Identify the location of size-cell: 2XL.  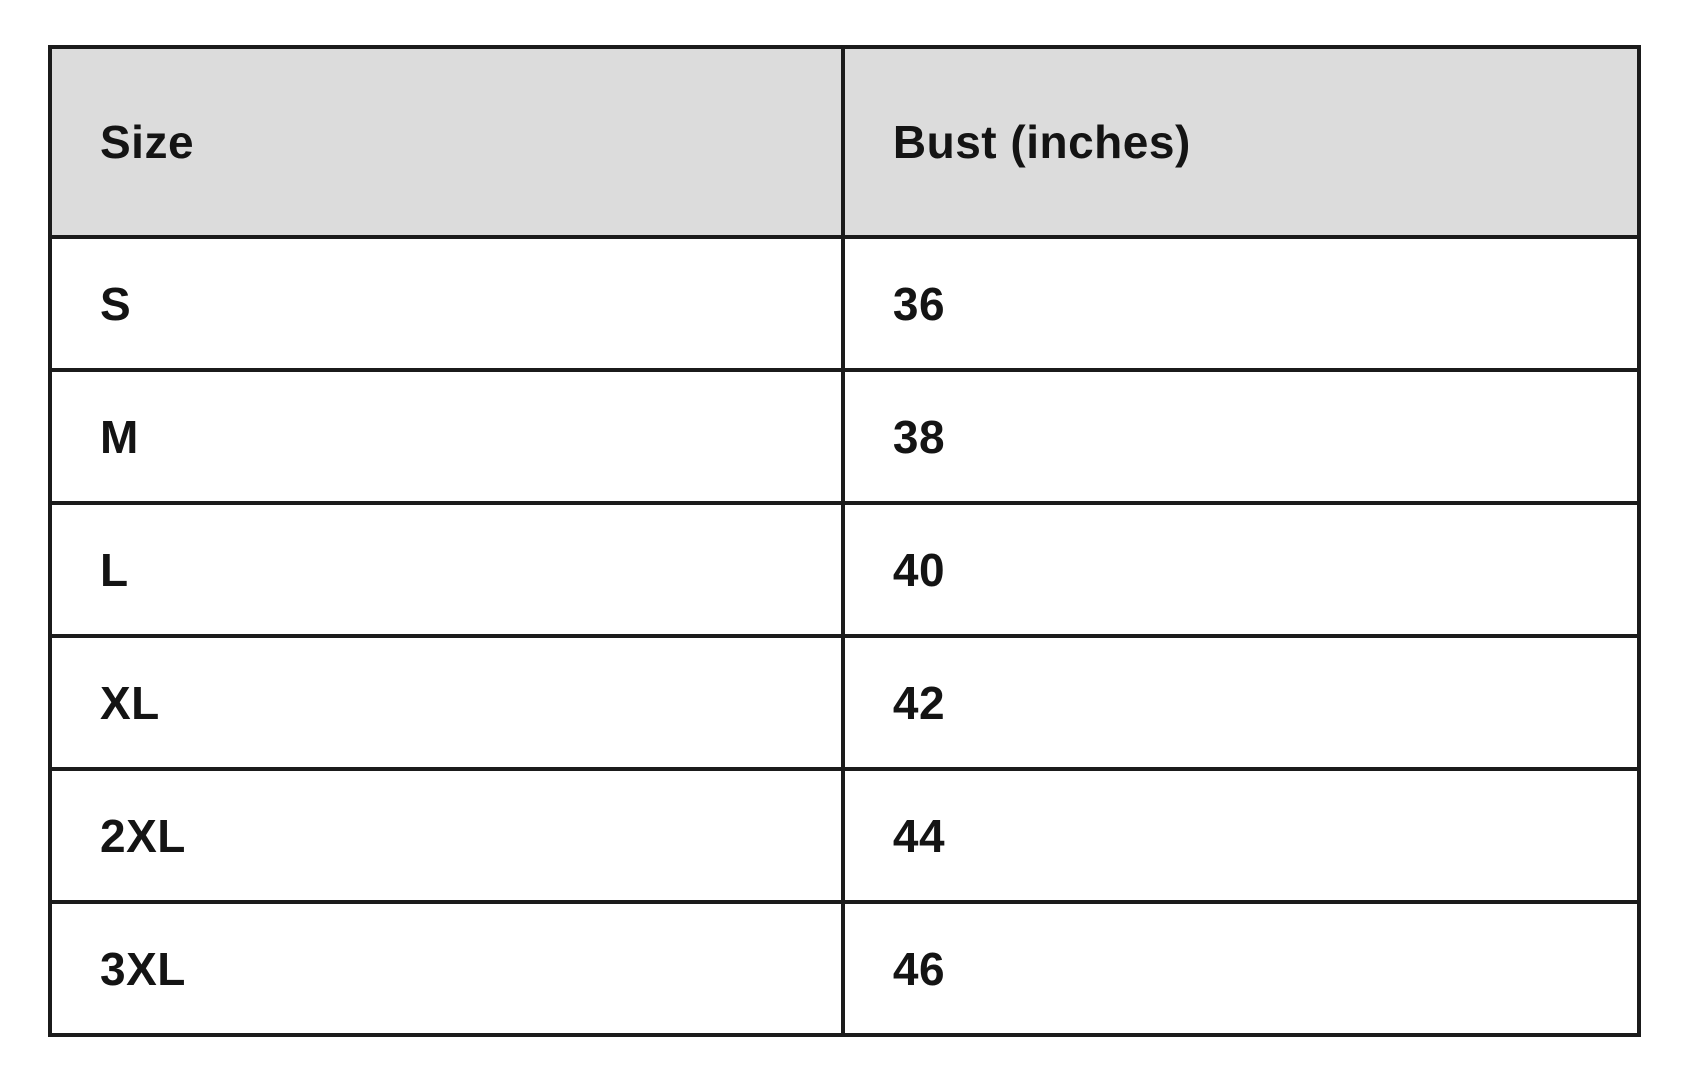
(446, 835).